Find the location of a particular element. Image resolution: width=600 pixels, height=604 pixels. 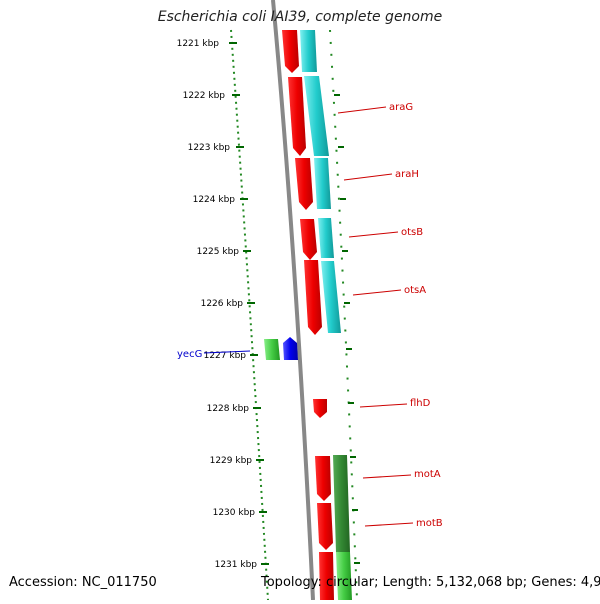

accession-label: Accession: NC_011750 is located at coordinates (83, 582).